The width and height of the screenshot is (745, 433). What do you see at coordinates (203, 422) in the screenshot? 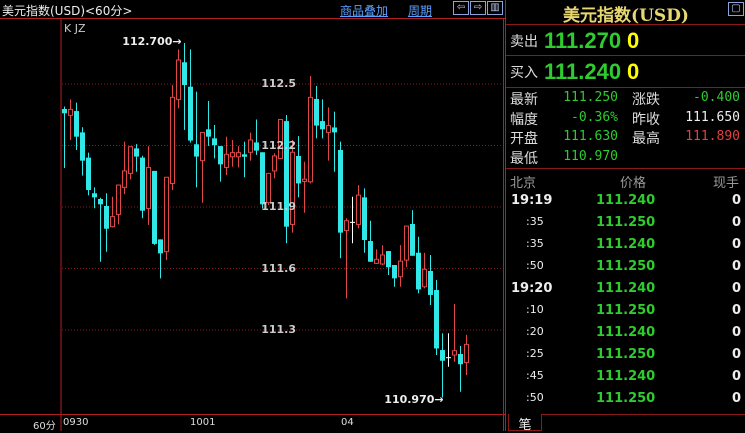
I see `x-tick-label: 1001` at bounding box center [203, 422].